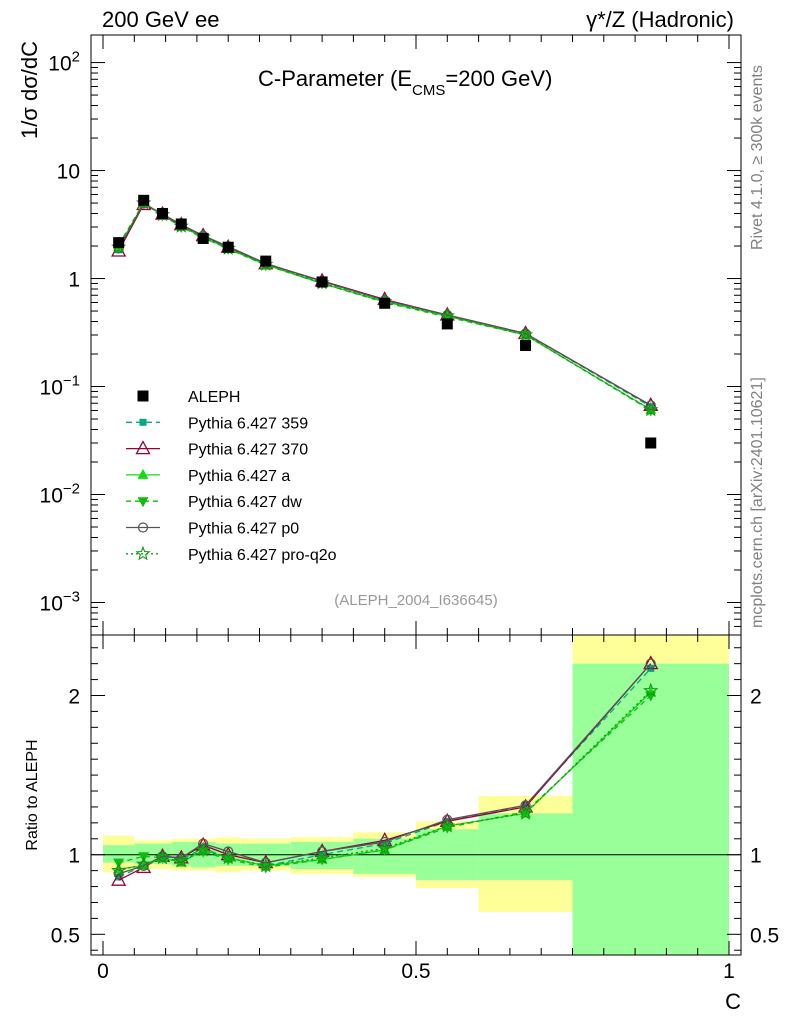 The image size is (786, 1024). I want to click on analysis-watermark: (ALEPH_2004_I636645), so click(415, 600).